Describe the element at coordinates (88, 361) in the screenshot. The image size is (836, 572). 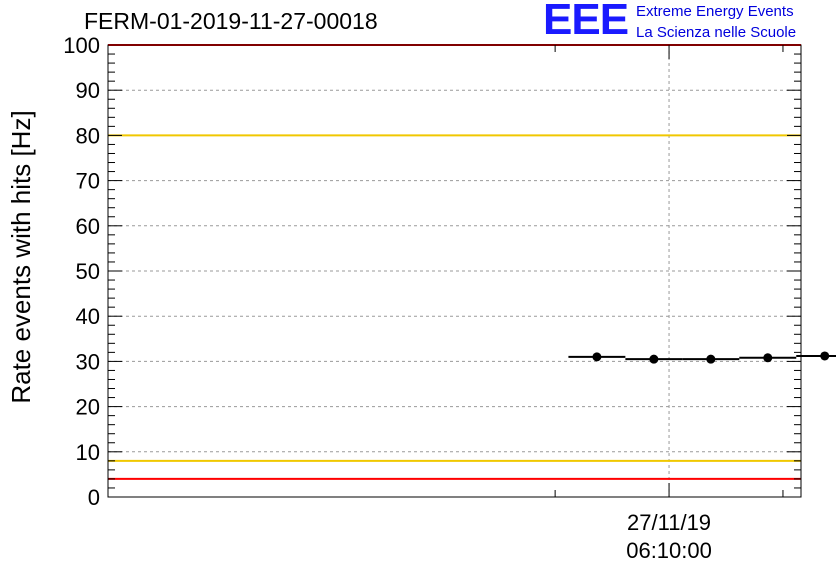
I see `y-tick-label: 30` at that location.